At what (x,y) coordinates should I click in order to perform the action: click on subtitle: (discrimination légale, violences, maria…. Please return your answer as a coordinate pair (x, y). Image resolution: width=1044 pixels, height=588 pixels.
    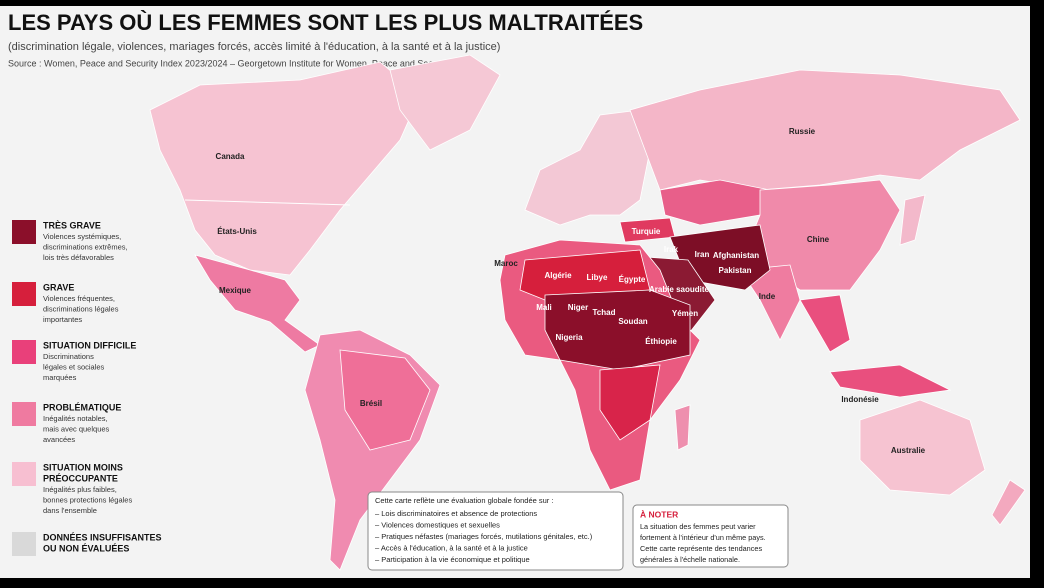
    Looking at the image, I should click on (254, 47).